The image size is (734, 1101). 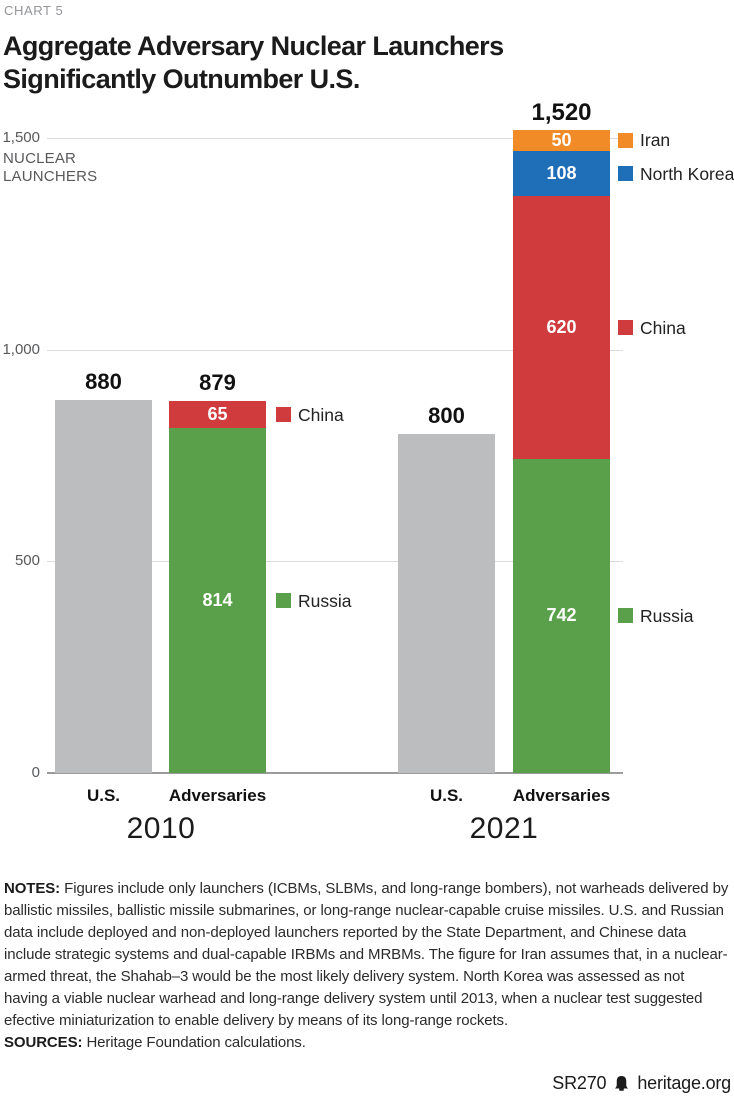 I want to click on sources-text: Heritage Foundation calculations., so click(x=194, y=1042).